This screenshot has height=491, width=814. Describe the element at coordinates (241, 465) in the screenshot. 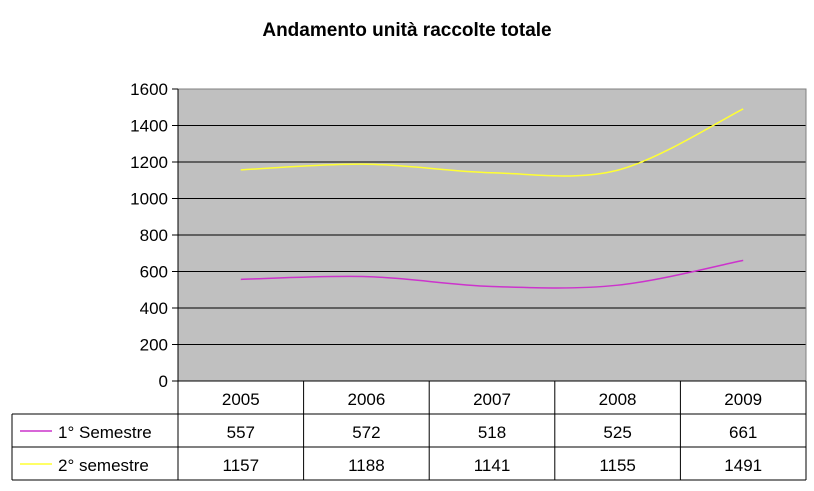

I see `data-label: 1157` at that location.